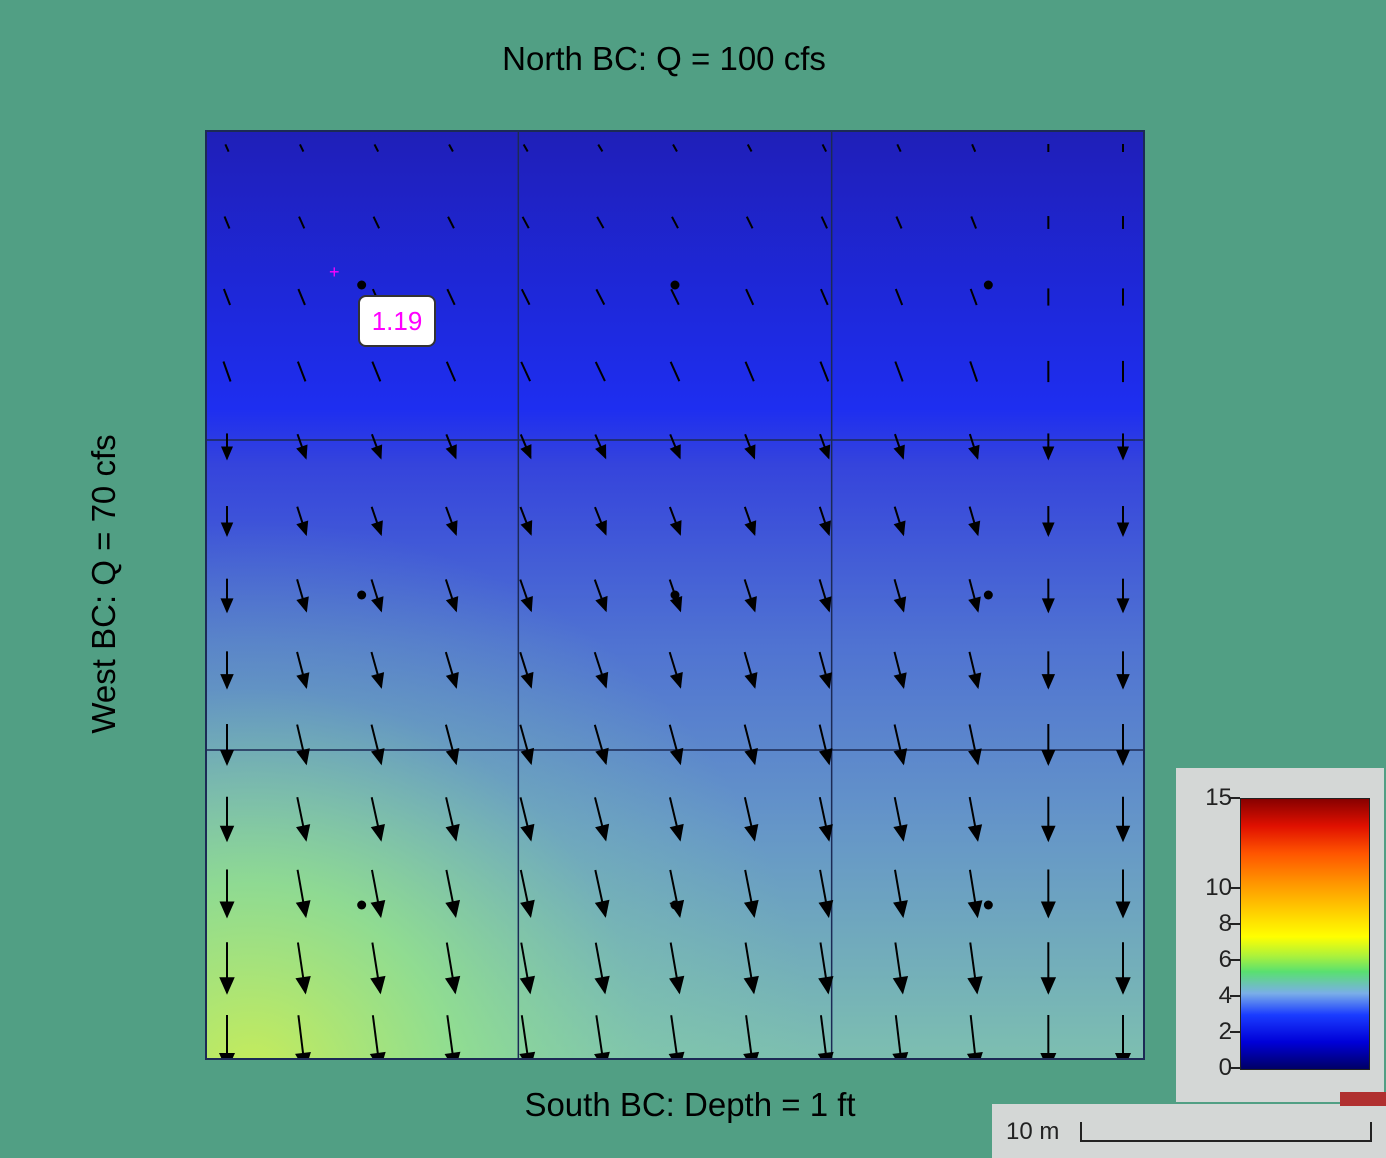 The width and height of the screenshot is (1386, 1158). I want to click on color-legend: 15 10 8 6 4 2 0, so click(1280, 935).